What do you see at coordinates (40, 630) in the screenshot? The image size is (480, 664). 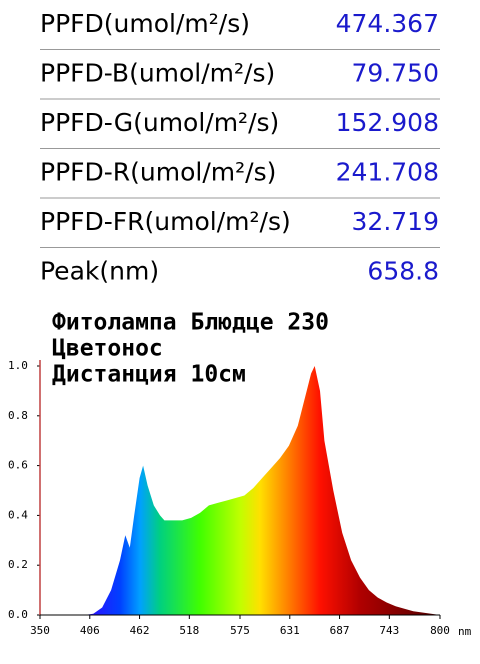 I see `x-tick-label: 350` at bounding box center [40, 630].